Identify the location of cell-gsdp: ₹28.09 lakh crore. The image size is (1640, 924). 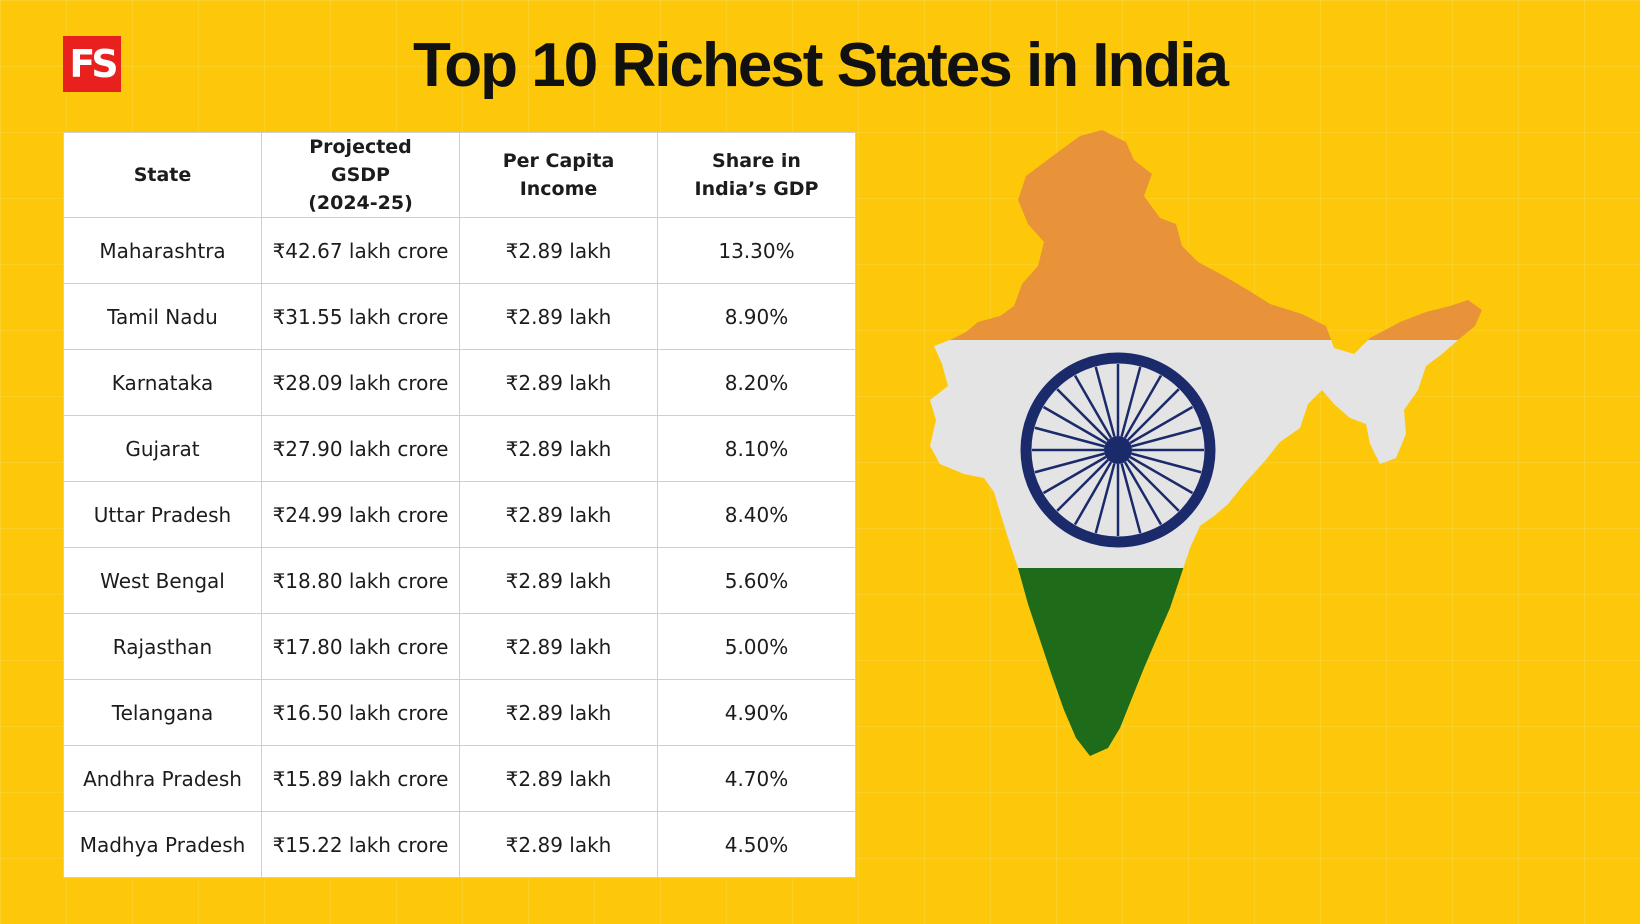
(360, 382).